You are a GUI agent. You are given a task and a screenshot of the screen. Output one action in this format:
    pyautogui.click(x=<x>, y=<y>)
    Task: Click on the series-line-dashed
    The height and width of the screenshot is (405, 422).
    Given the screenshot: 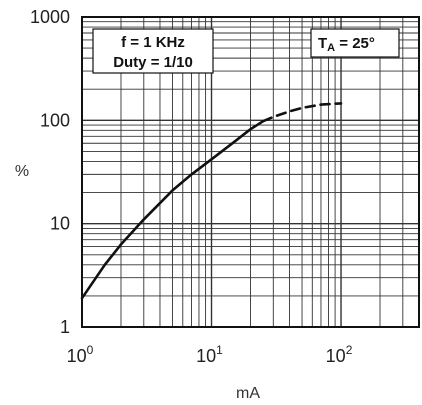 What is the action you would take?
    pyautogui.click(x=302, y=112)
    